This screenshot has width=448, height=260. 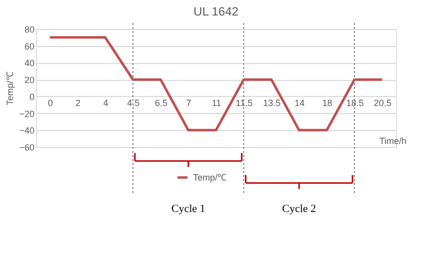 I want to click on y-tick-label: −20, so click(x=26, y=113).